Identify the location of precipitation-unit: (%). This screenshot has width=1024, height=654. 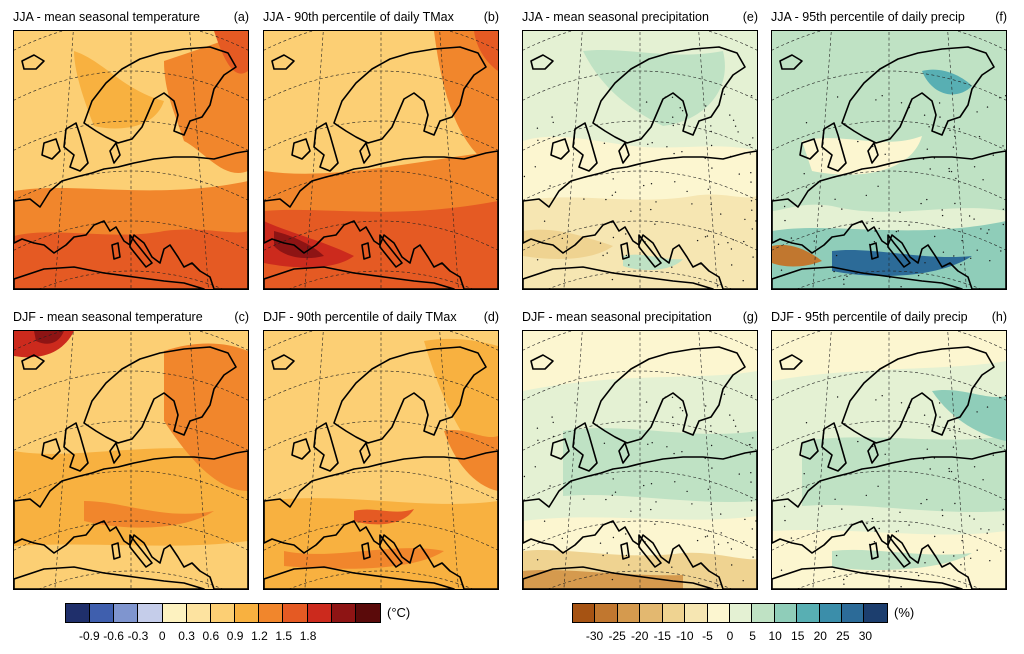
(904, 612).